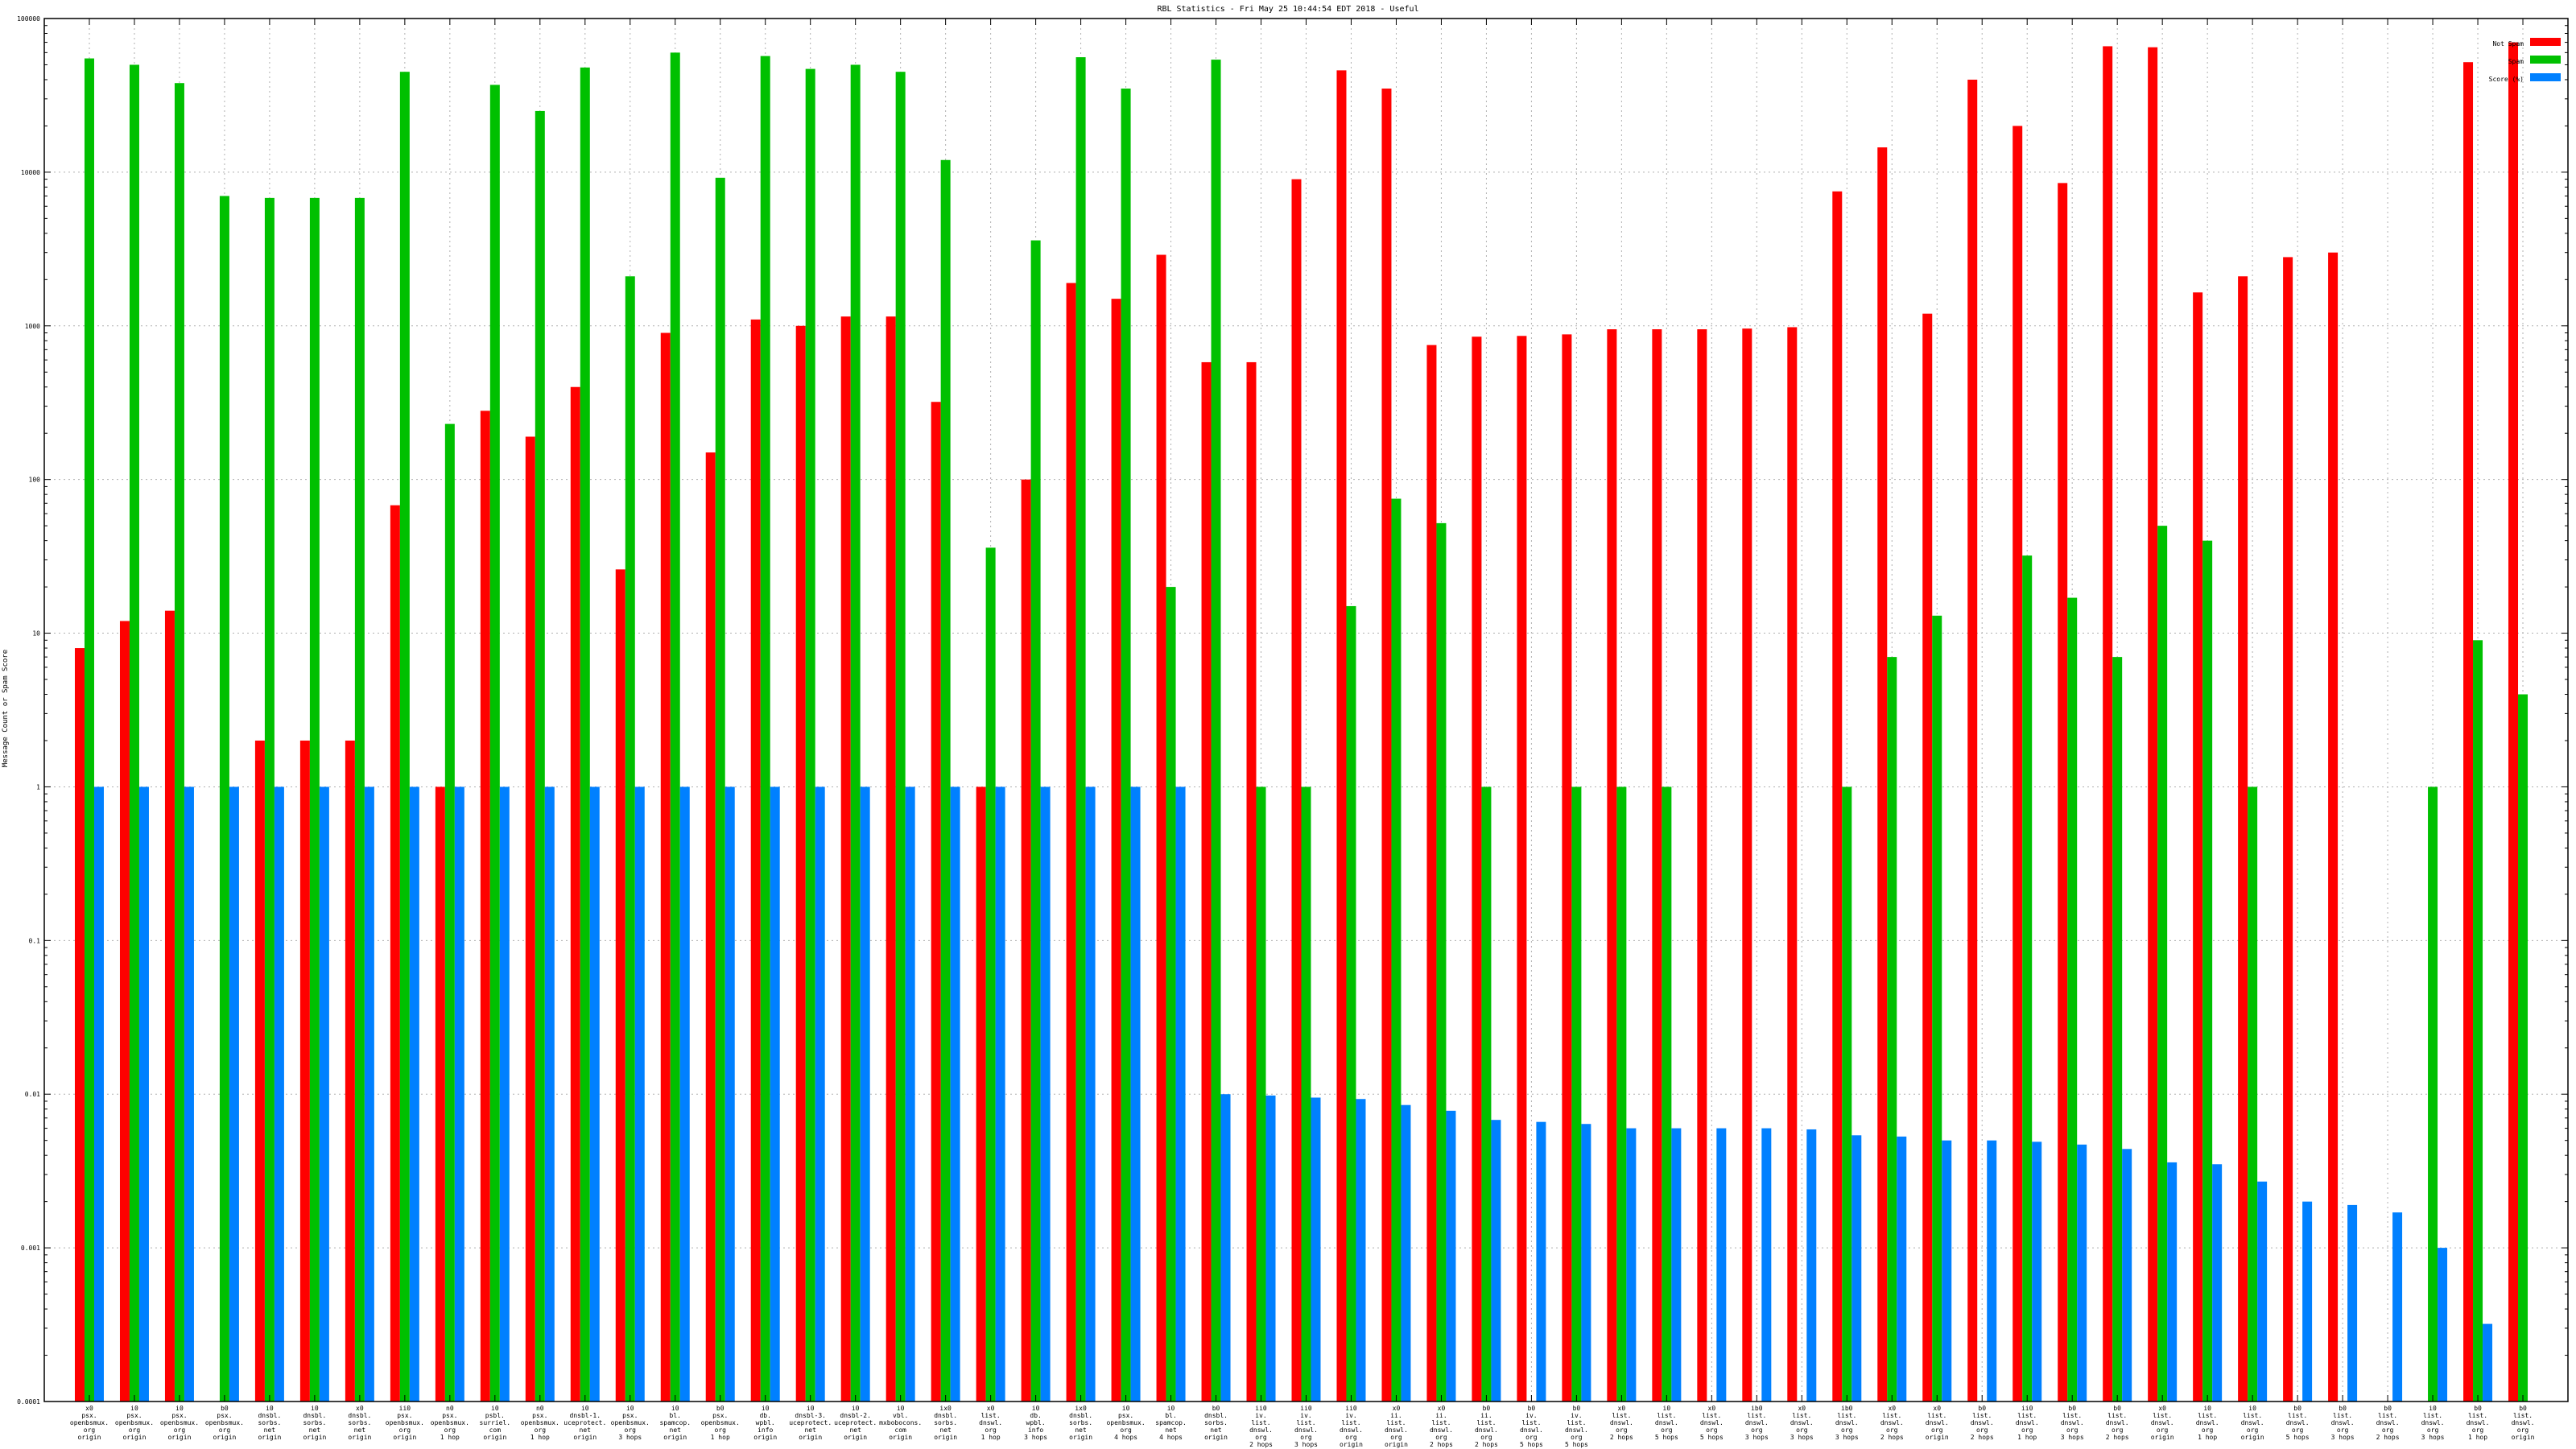 This screenshot has width=2576, height=1449. I want to click on x-tick-label: x0 list. dnswl. org origin, so click(2162, 1423).